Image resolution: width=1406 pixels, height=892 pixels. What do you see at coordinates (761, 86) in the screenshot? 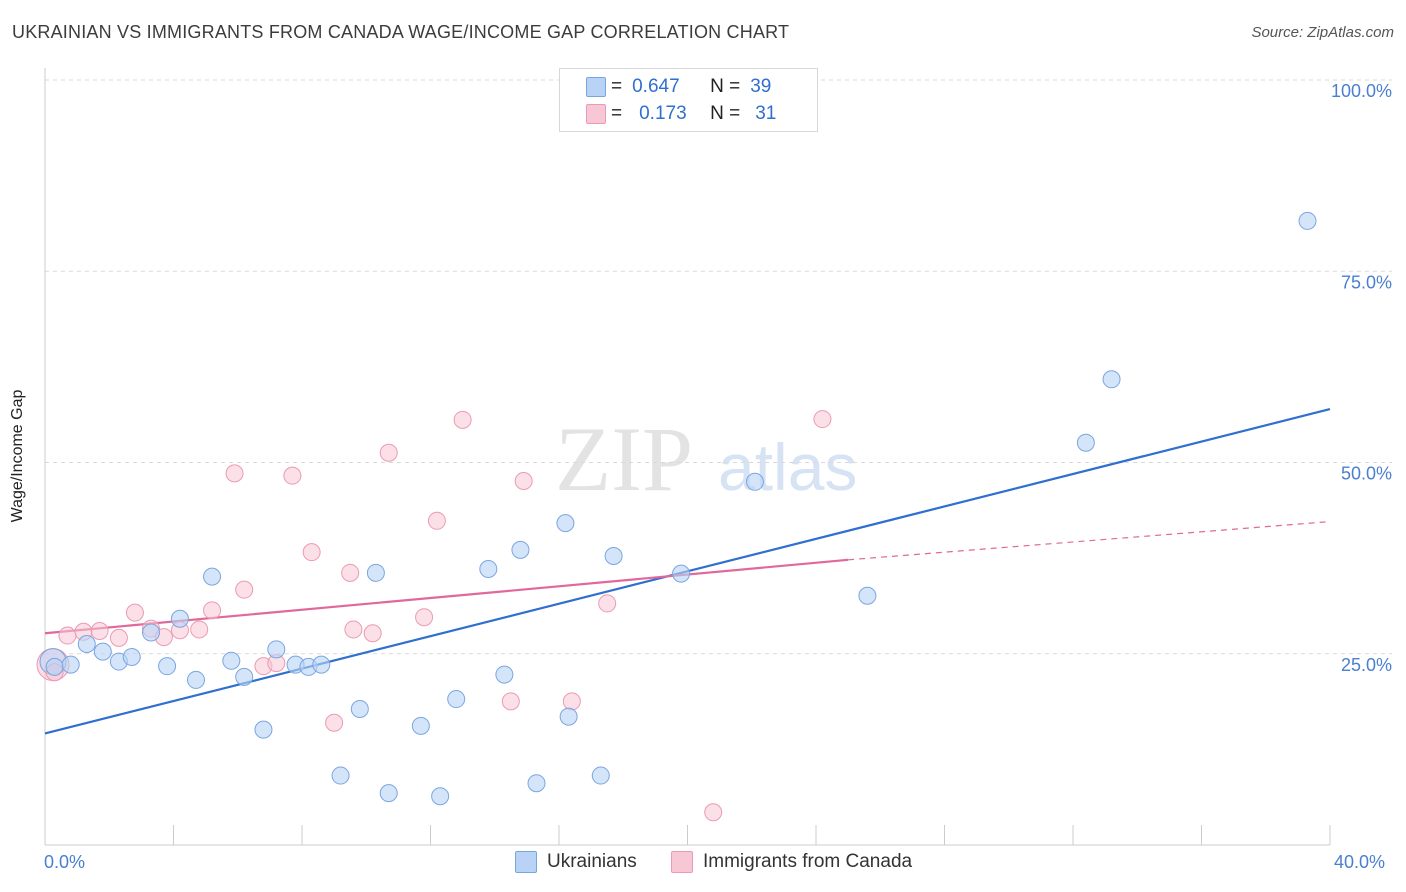
I see `legend-n-value: 39` at bounding box center [761, 86].